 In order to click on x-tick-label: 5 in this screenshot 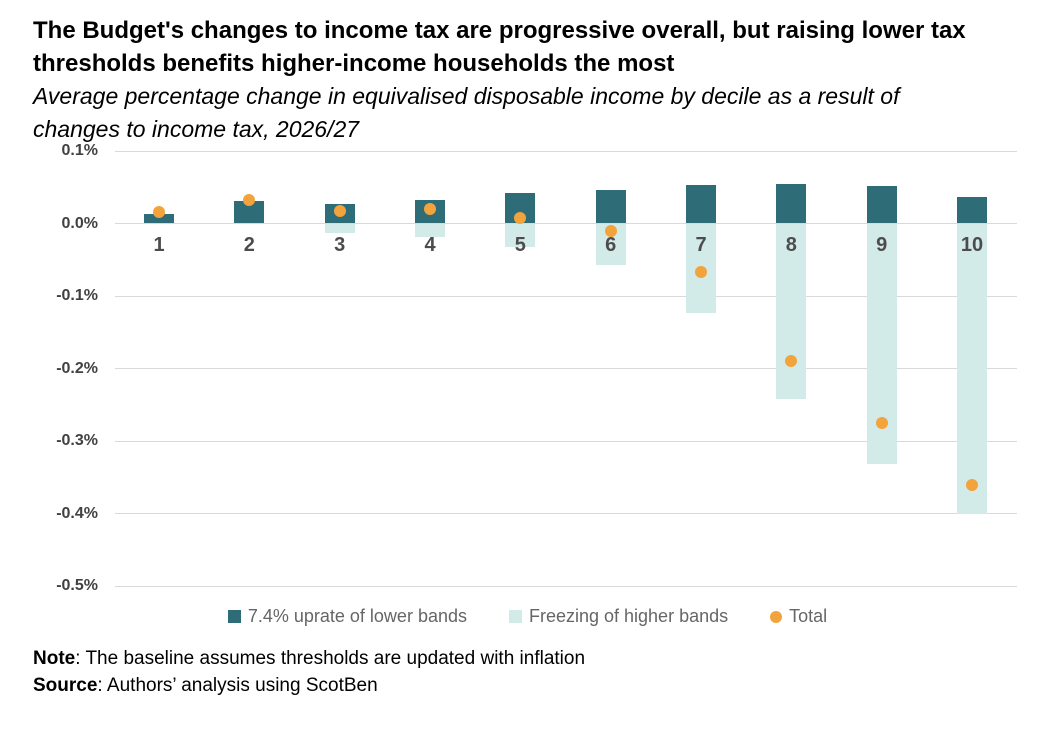, I will do `click(520, 245)`.